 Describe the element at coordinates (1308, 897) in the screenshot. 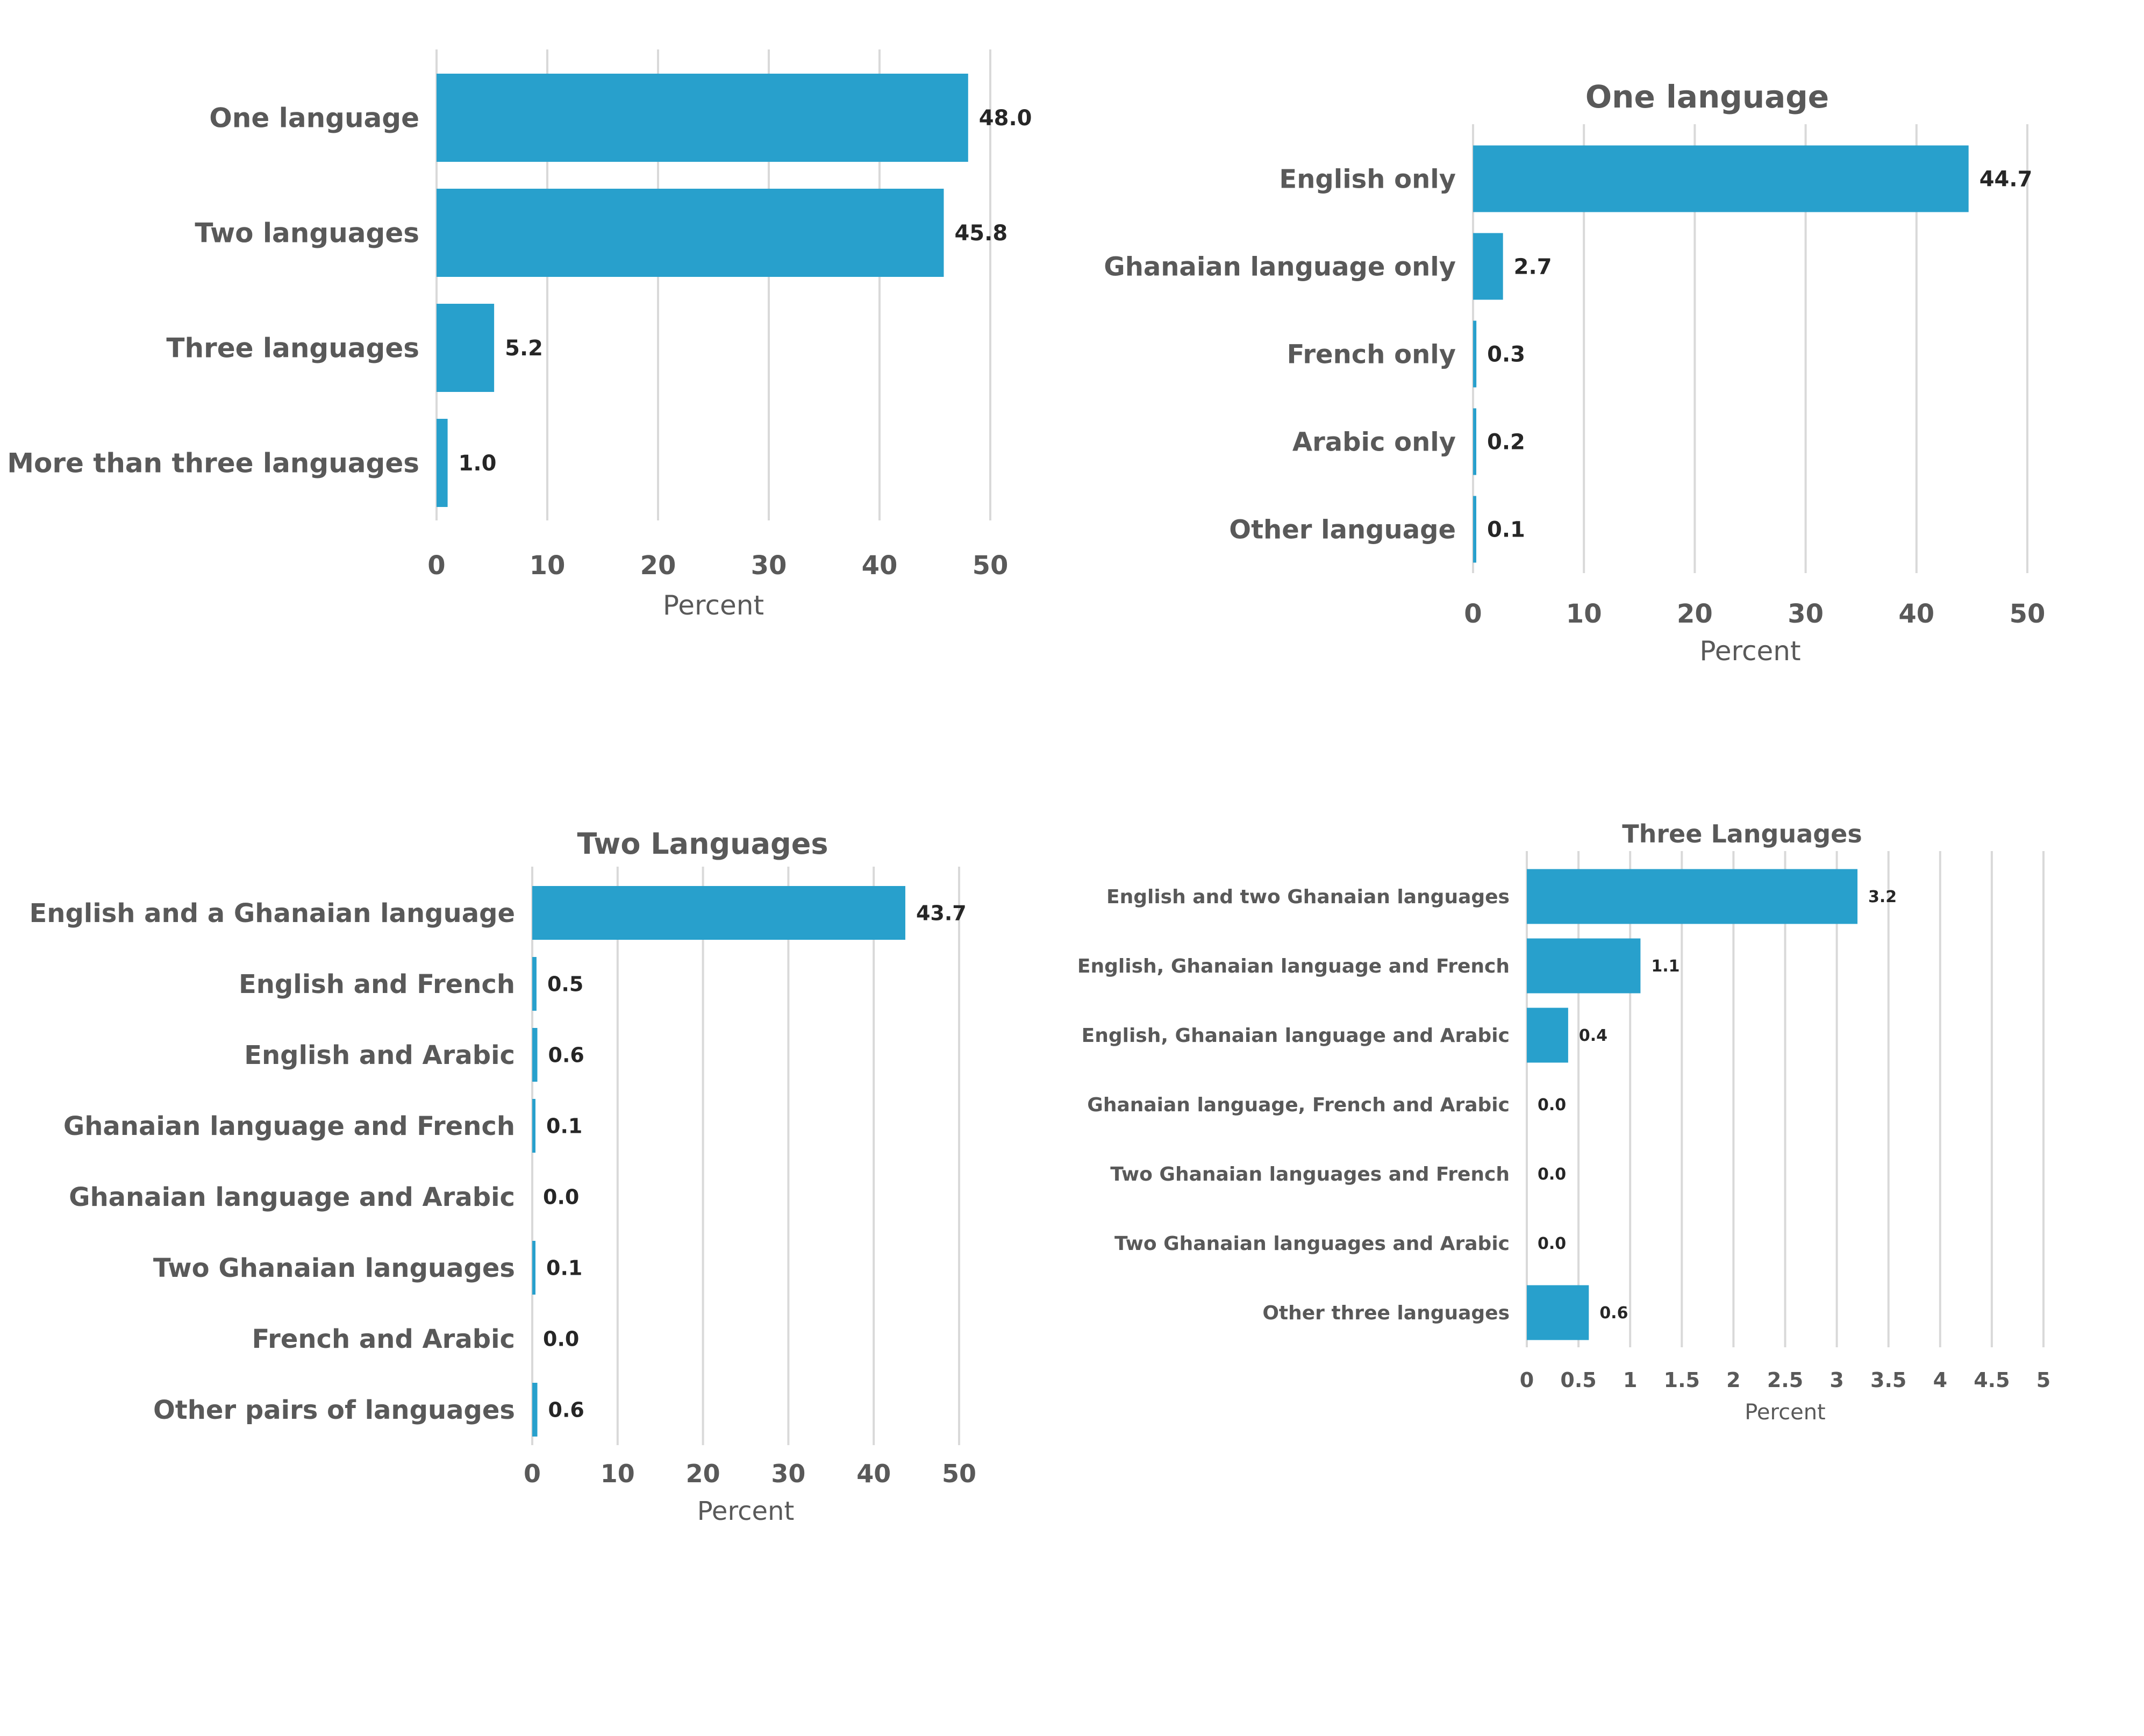

I see `category-label: English and two Ghanaian languages` at that location.